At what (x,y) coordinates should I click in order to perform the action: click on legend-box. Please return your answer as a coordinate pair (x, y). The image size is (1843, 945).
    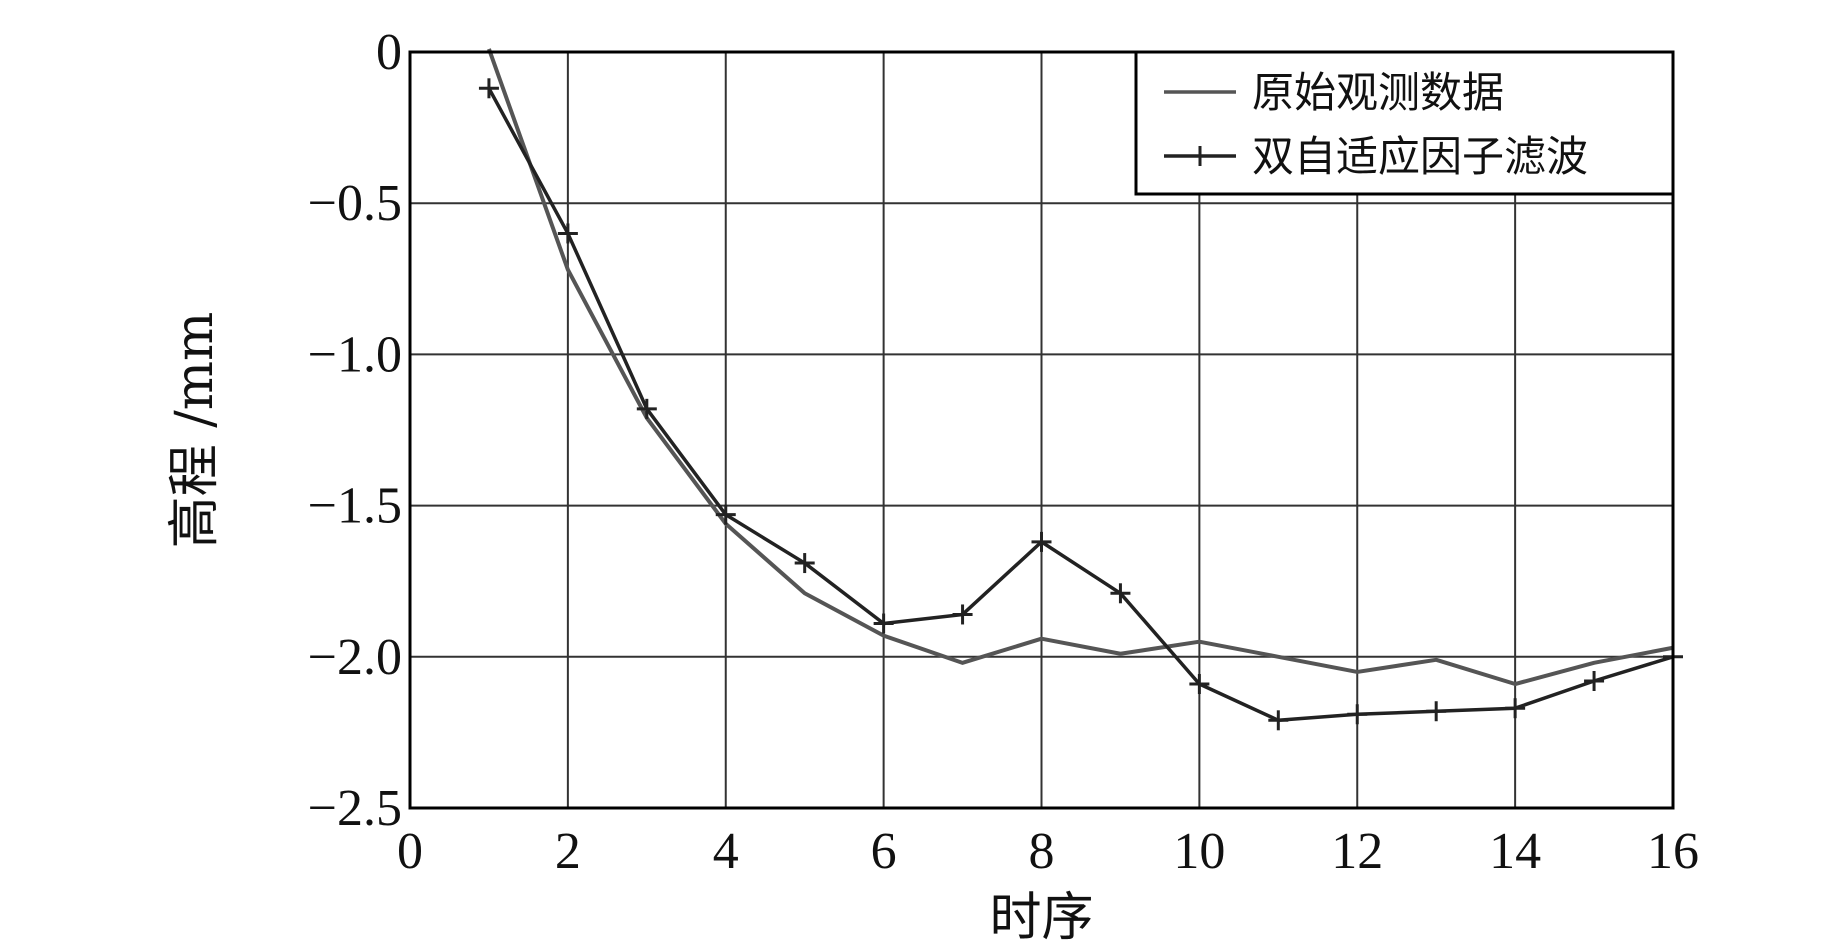
    Looking at the image, I should click on (1404, 123).